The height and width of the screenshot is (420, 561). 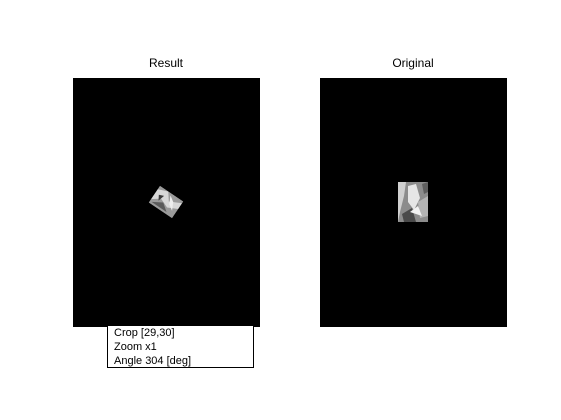 I want to click on result-title: Result, so click(x=165, y=63).